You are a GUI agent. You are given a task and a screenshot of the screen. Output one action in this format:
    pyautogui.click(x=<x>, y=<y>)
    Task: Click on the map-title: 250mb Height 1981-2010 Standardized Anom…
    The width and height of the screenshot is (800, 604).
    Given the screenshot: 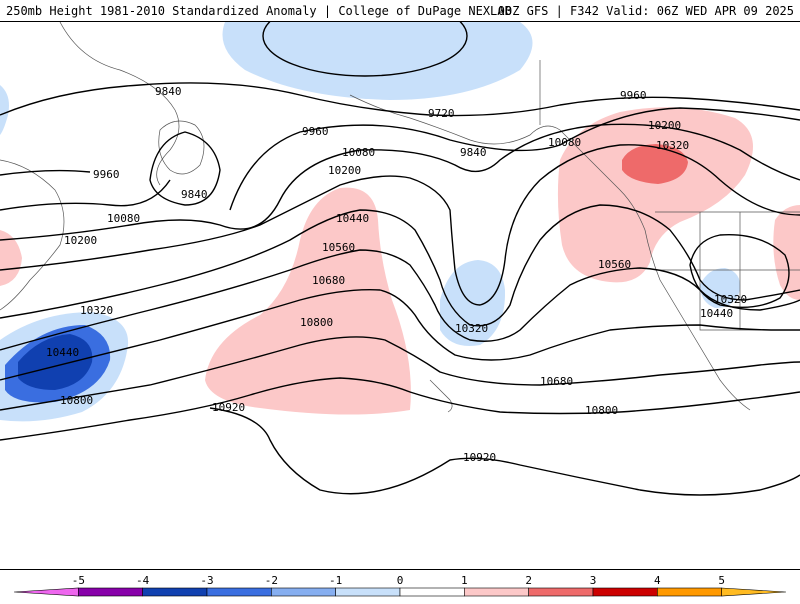 What is the action you would take?
    pyautogui.click(x=259, y=11)
    